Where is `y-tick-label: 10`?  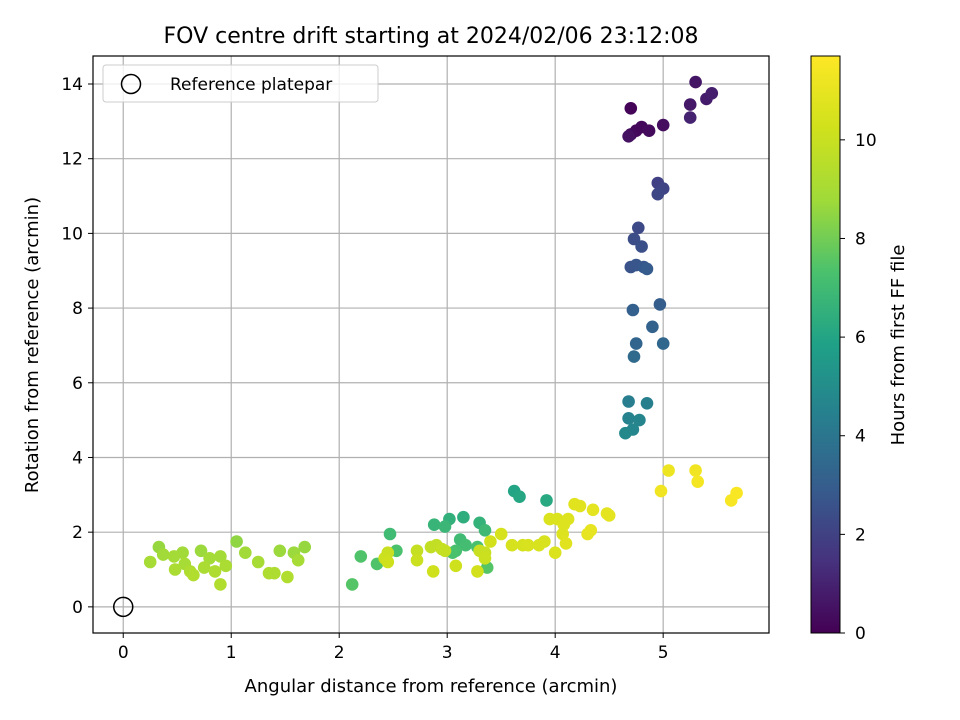
y-tick-label: 10 is located at coordinates (72, 234).